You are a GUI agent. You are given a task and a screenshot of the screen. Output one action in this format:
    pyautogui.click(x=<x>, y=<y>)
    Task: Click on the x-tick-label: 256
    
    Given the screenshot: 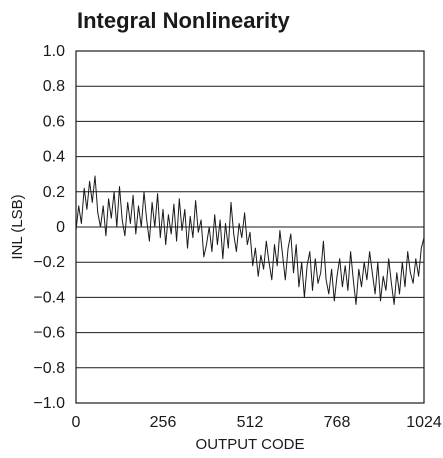 What is the action you would take?
    pyautogui.click(x=163, y=422)
    